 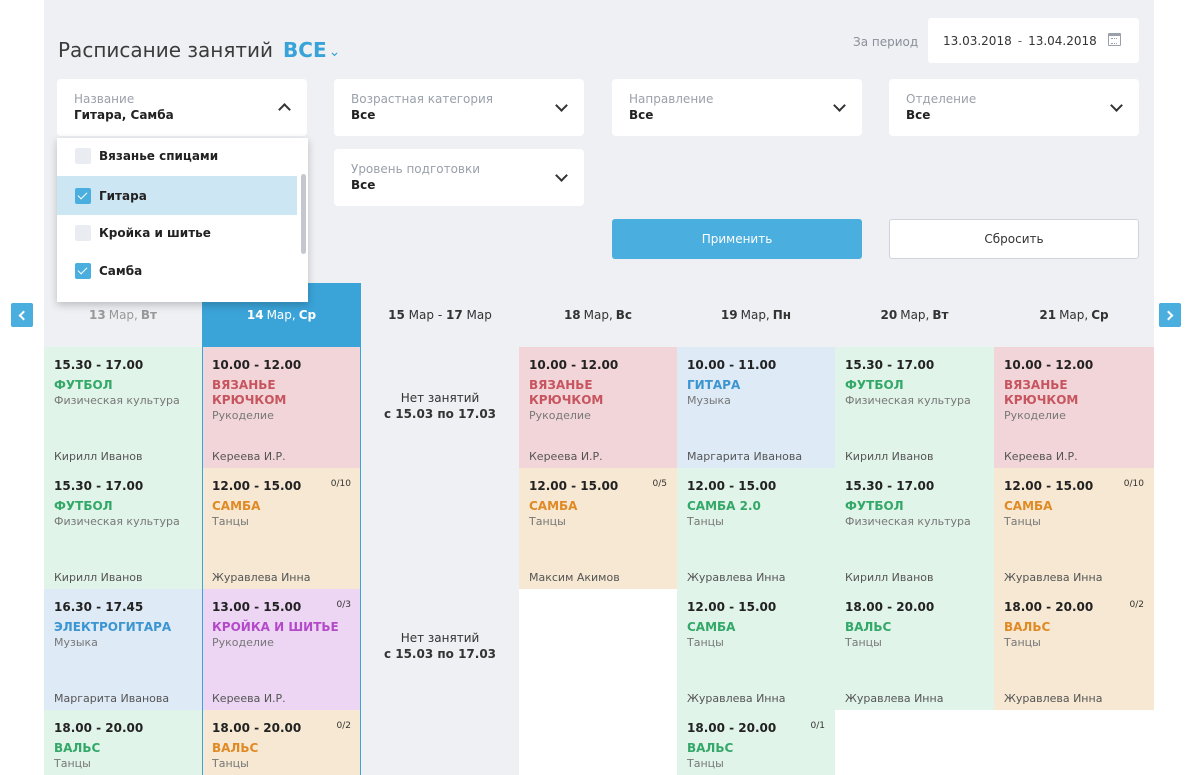 What do you see at coordinates (918, 115) in the screenshot?
I see `filter-department-value: Все` at bounding box center [918, 115].